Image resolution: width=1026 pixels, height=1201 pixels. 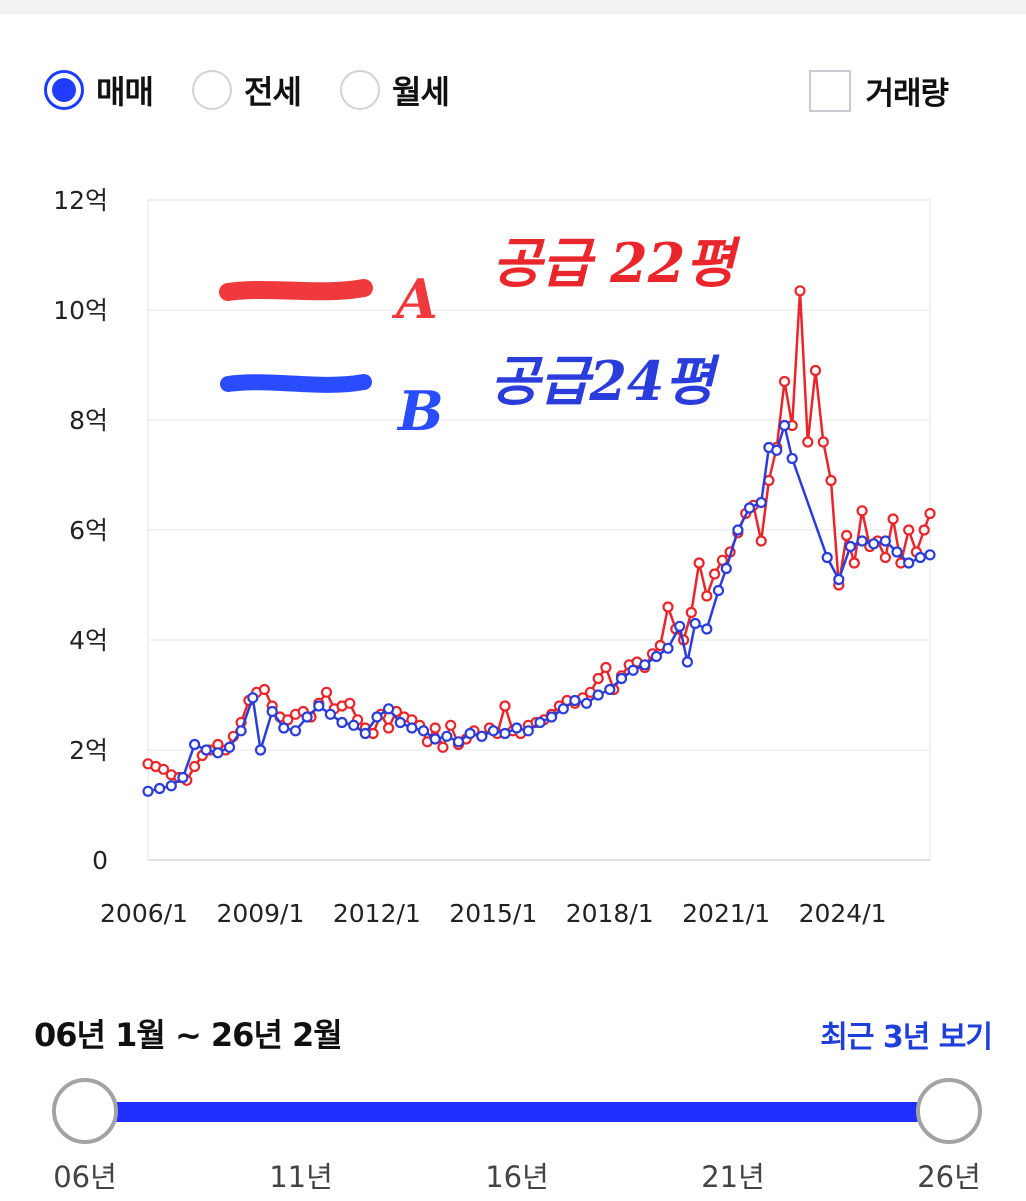 What do you see at coordinates (80, 310) in the screenshot?
I see `y-tick-label: 10억` at bounding box center [80, 310].